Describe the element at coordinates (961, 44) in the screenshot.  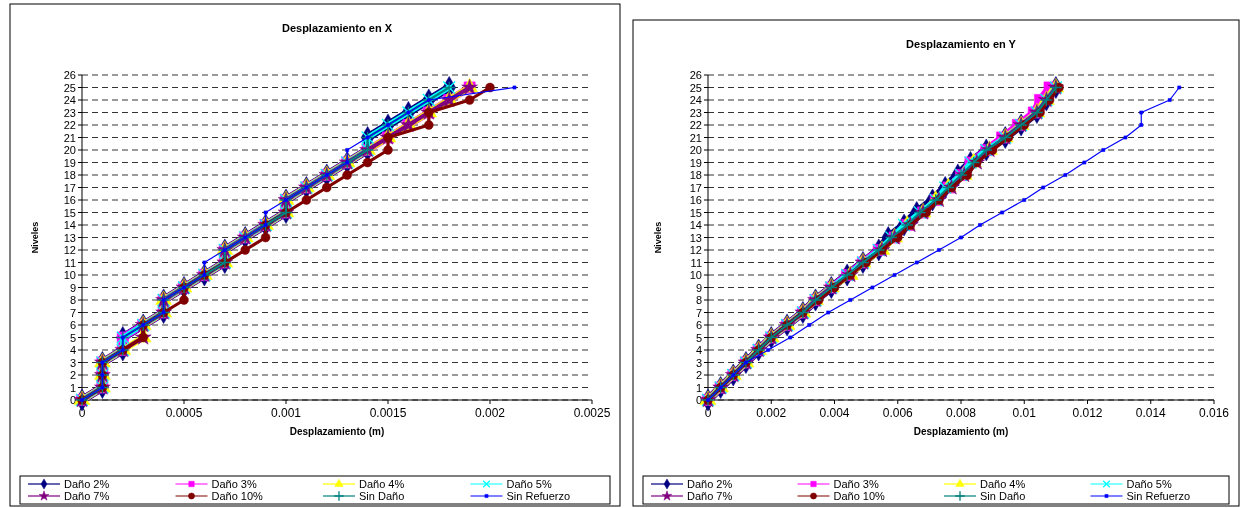
I see `chart-title: Desplazamiento en Y` at that location.